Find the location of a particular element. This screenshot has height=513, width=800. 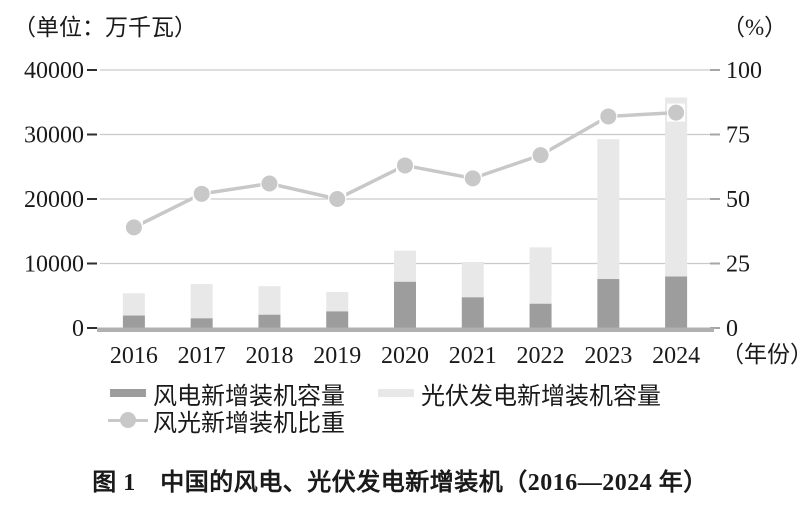

x-axis-year-label: 2017 is located at coordinates (202, 356).